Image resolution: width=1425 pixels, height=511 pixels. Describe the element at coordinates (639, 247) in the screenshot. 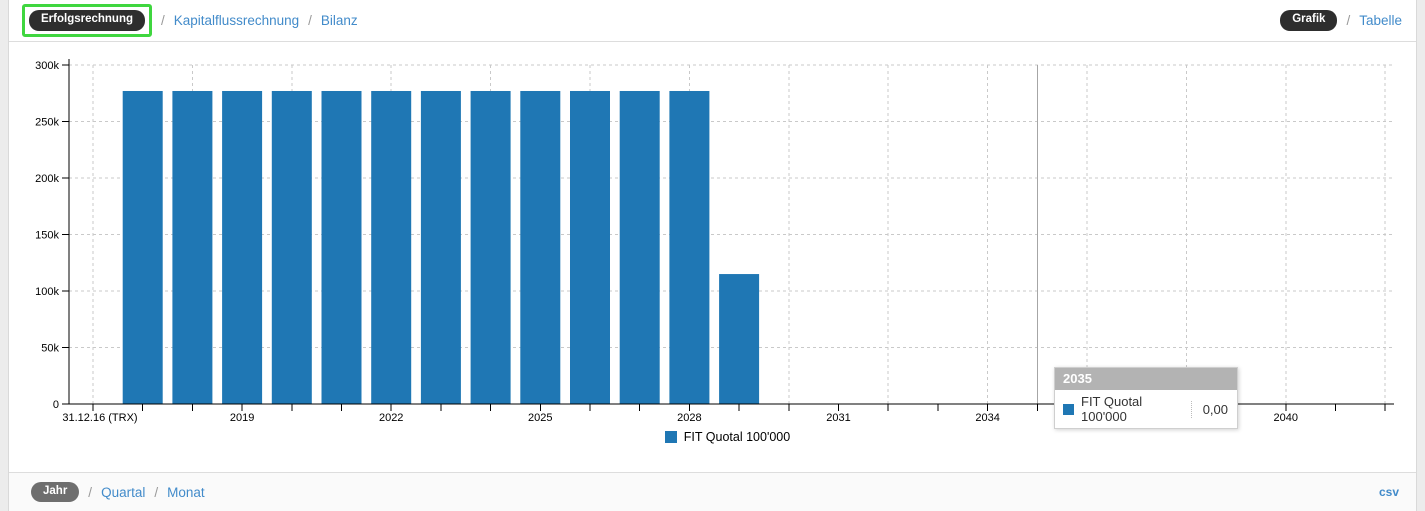

I see `bar-2027` at that location.